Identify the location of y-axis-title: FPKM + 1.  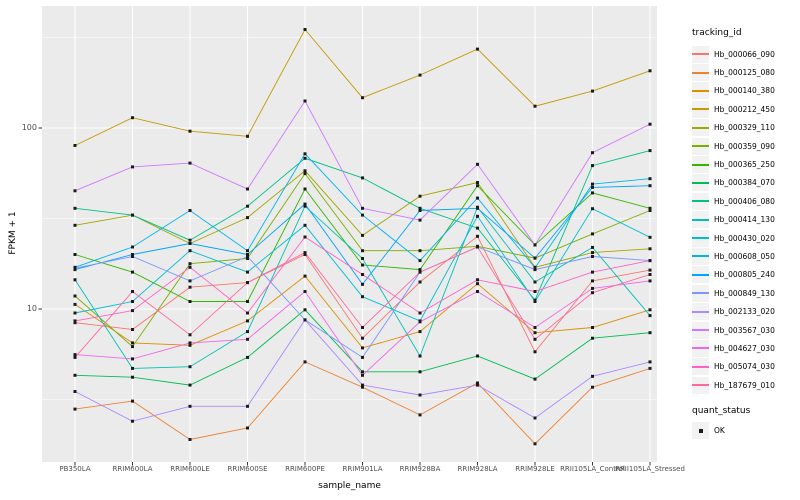
(13, 233).